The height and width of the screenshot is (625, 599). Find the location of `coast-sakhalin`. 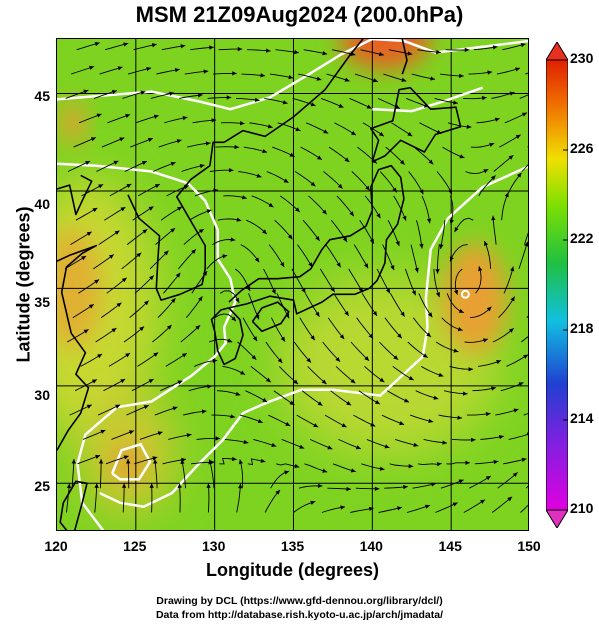

coast-sakhalin is located at coordinates (404, 57).